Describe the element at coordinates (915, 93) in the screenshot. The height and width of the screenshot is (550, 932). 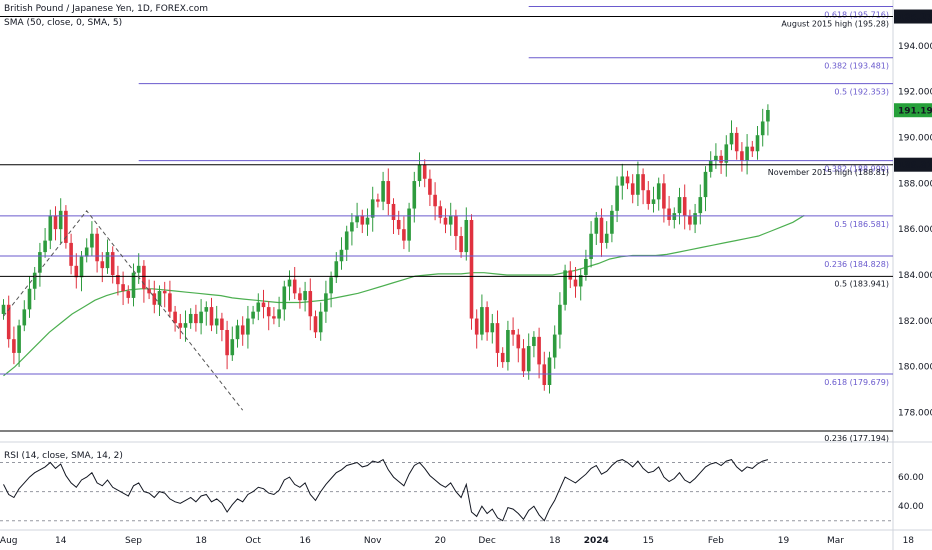
I see `price-tick-label: 192.000` at that location.